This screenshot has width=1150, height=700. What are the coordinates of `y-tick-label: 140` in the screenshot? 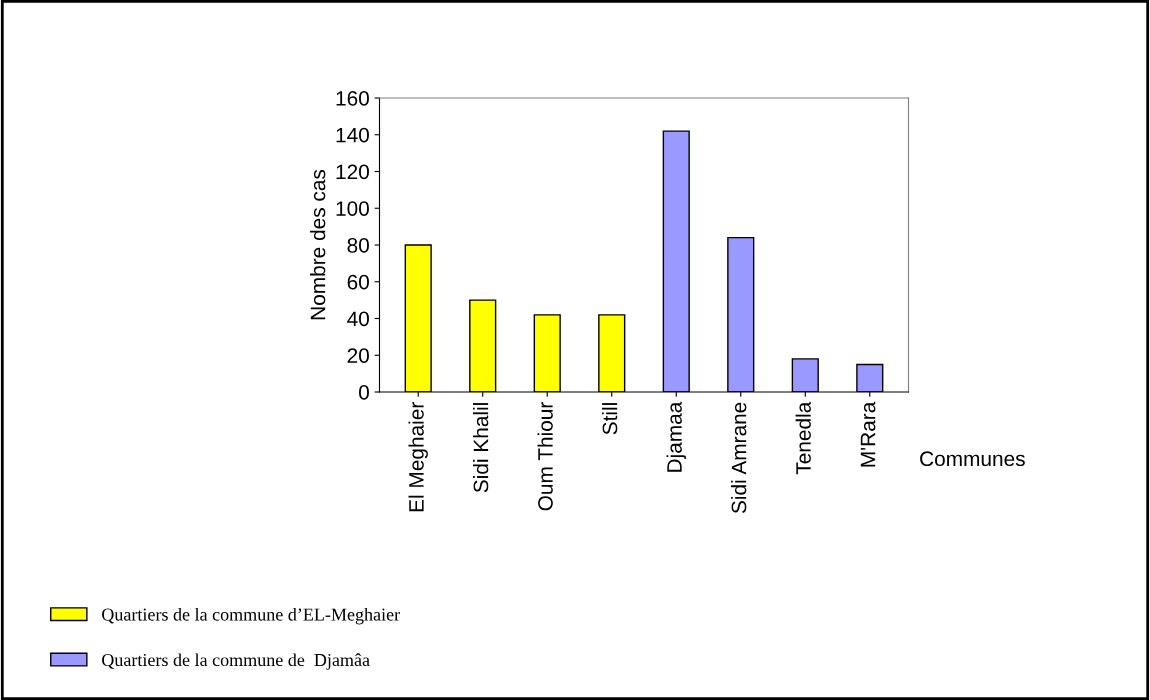 It's located at (352, 135).